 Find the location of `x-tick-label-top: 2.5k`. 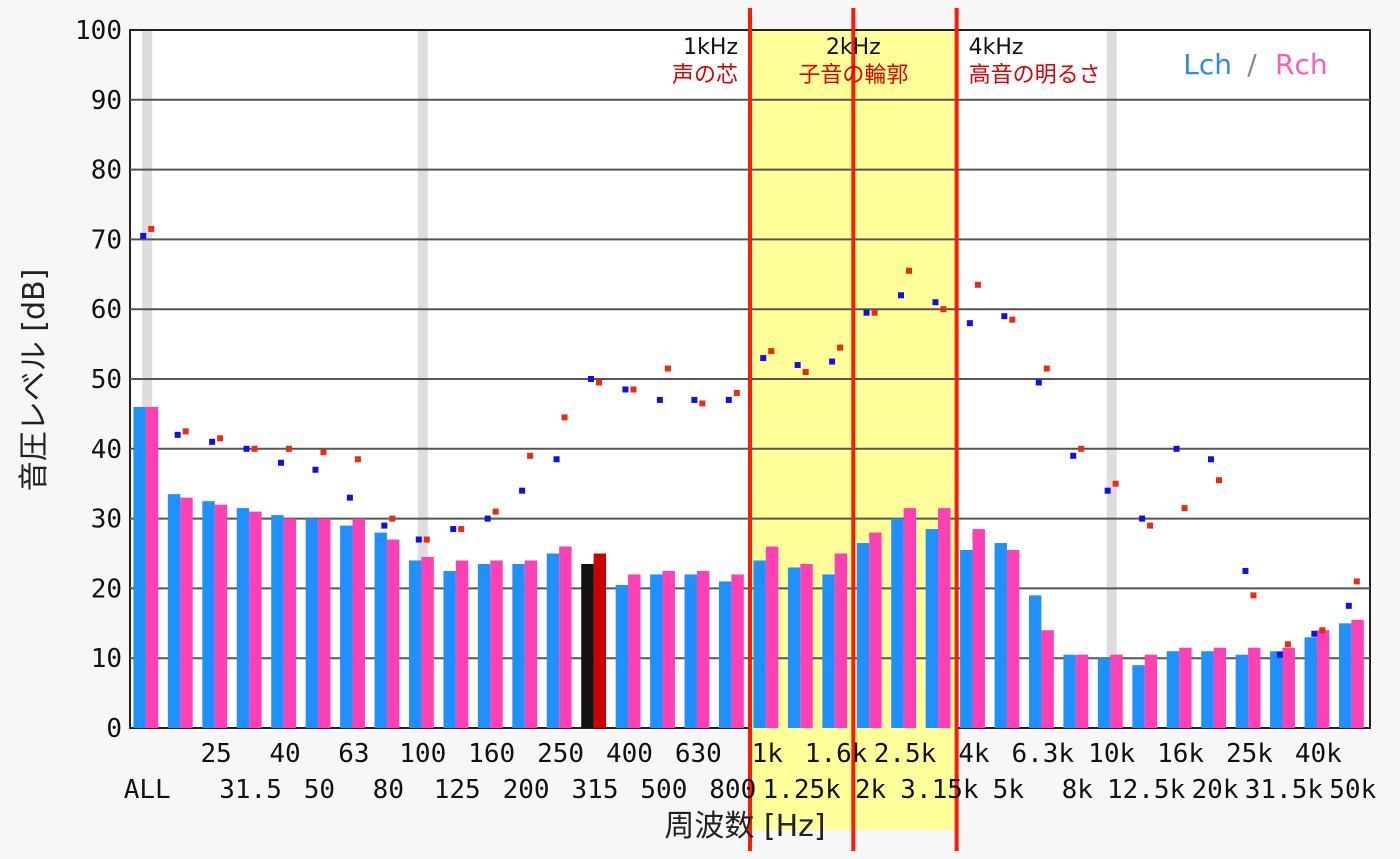

x-tick-label-top: 2.5k is located at coordinates (905, 754).